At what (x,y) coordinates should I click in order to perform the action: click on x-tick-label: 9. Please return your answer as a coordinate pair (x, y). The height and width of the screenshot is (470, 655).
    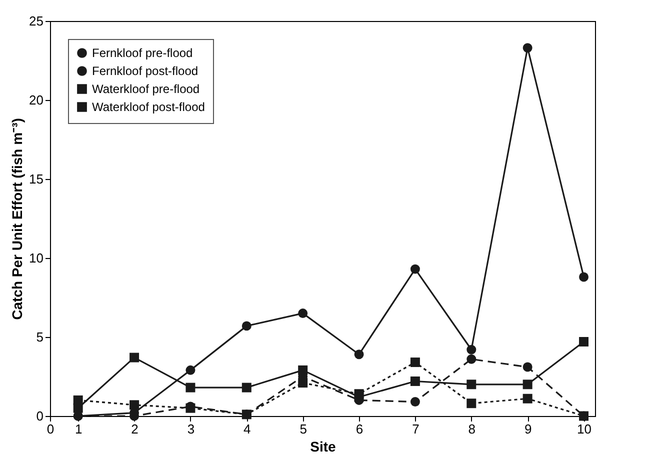
    Looking at the image, I should click on (528, 429).